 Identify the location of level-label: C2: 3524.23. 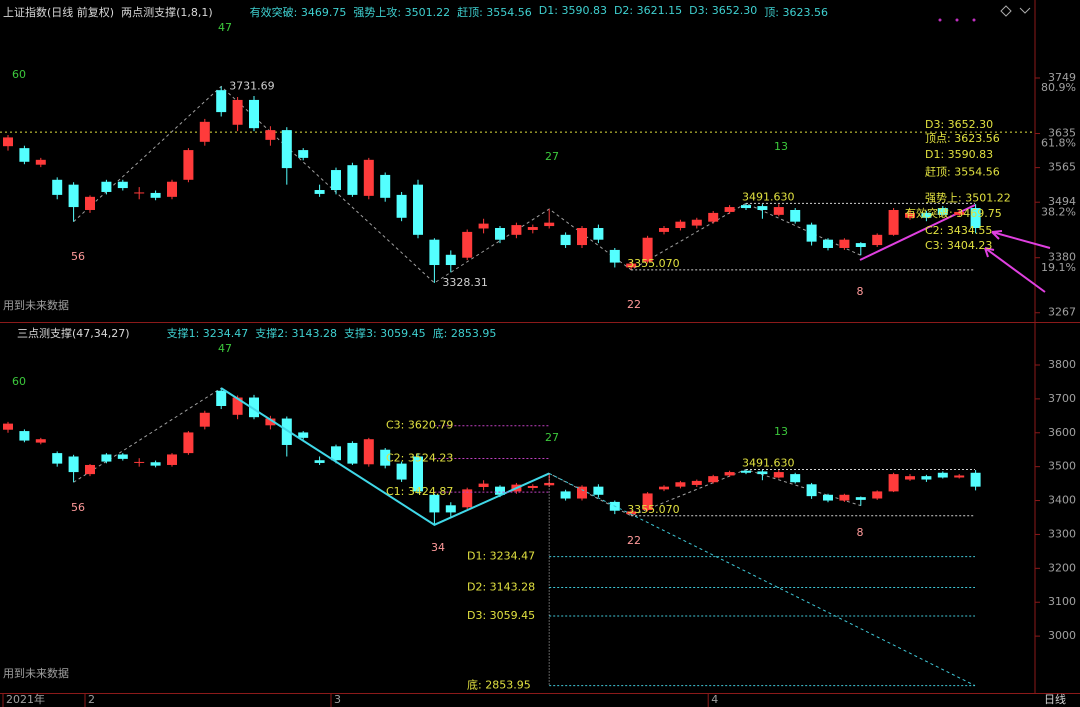
(419, 457).